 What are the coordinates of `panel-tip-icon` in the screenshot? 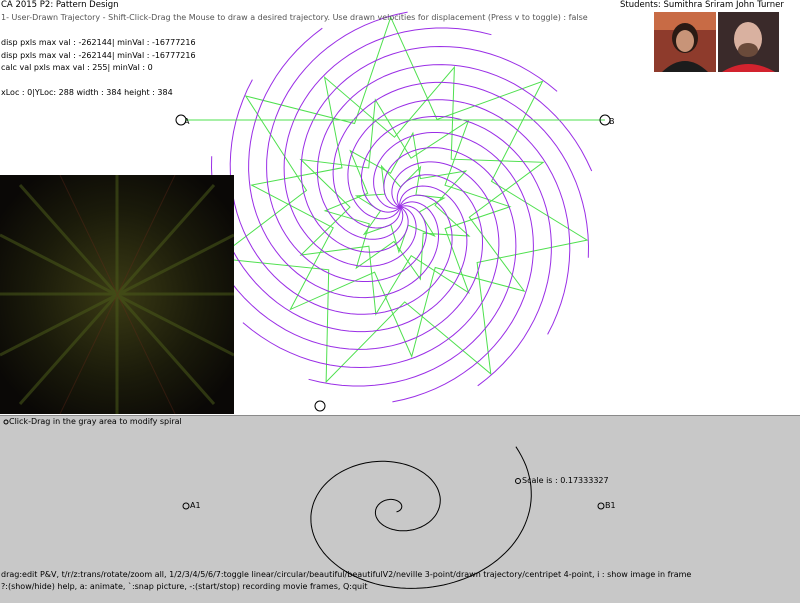 It's located at (6, 422).